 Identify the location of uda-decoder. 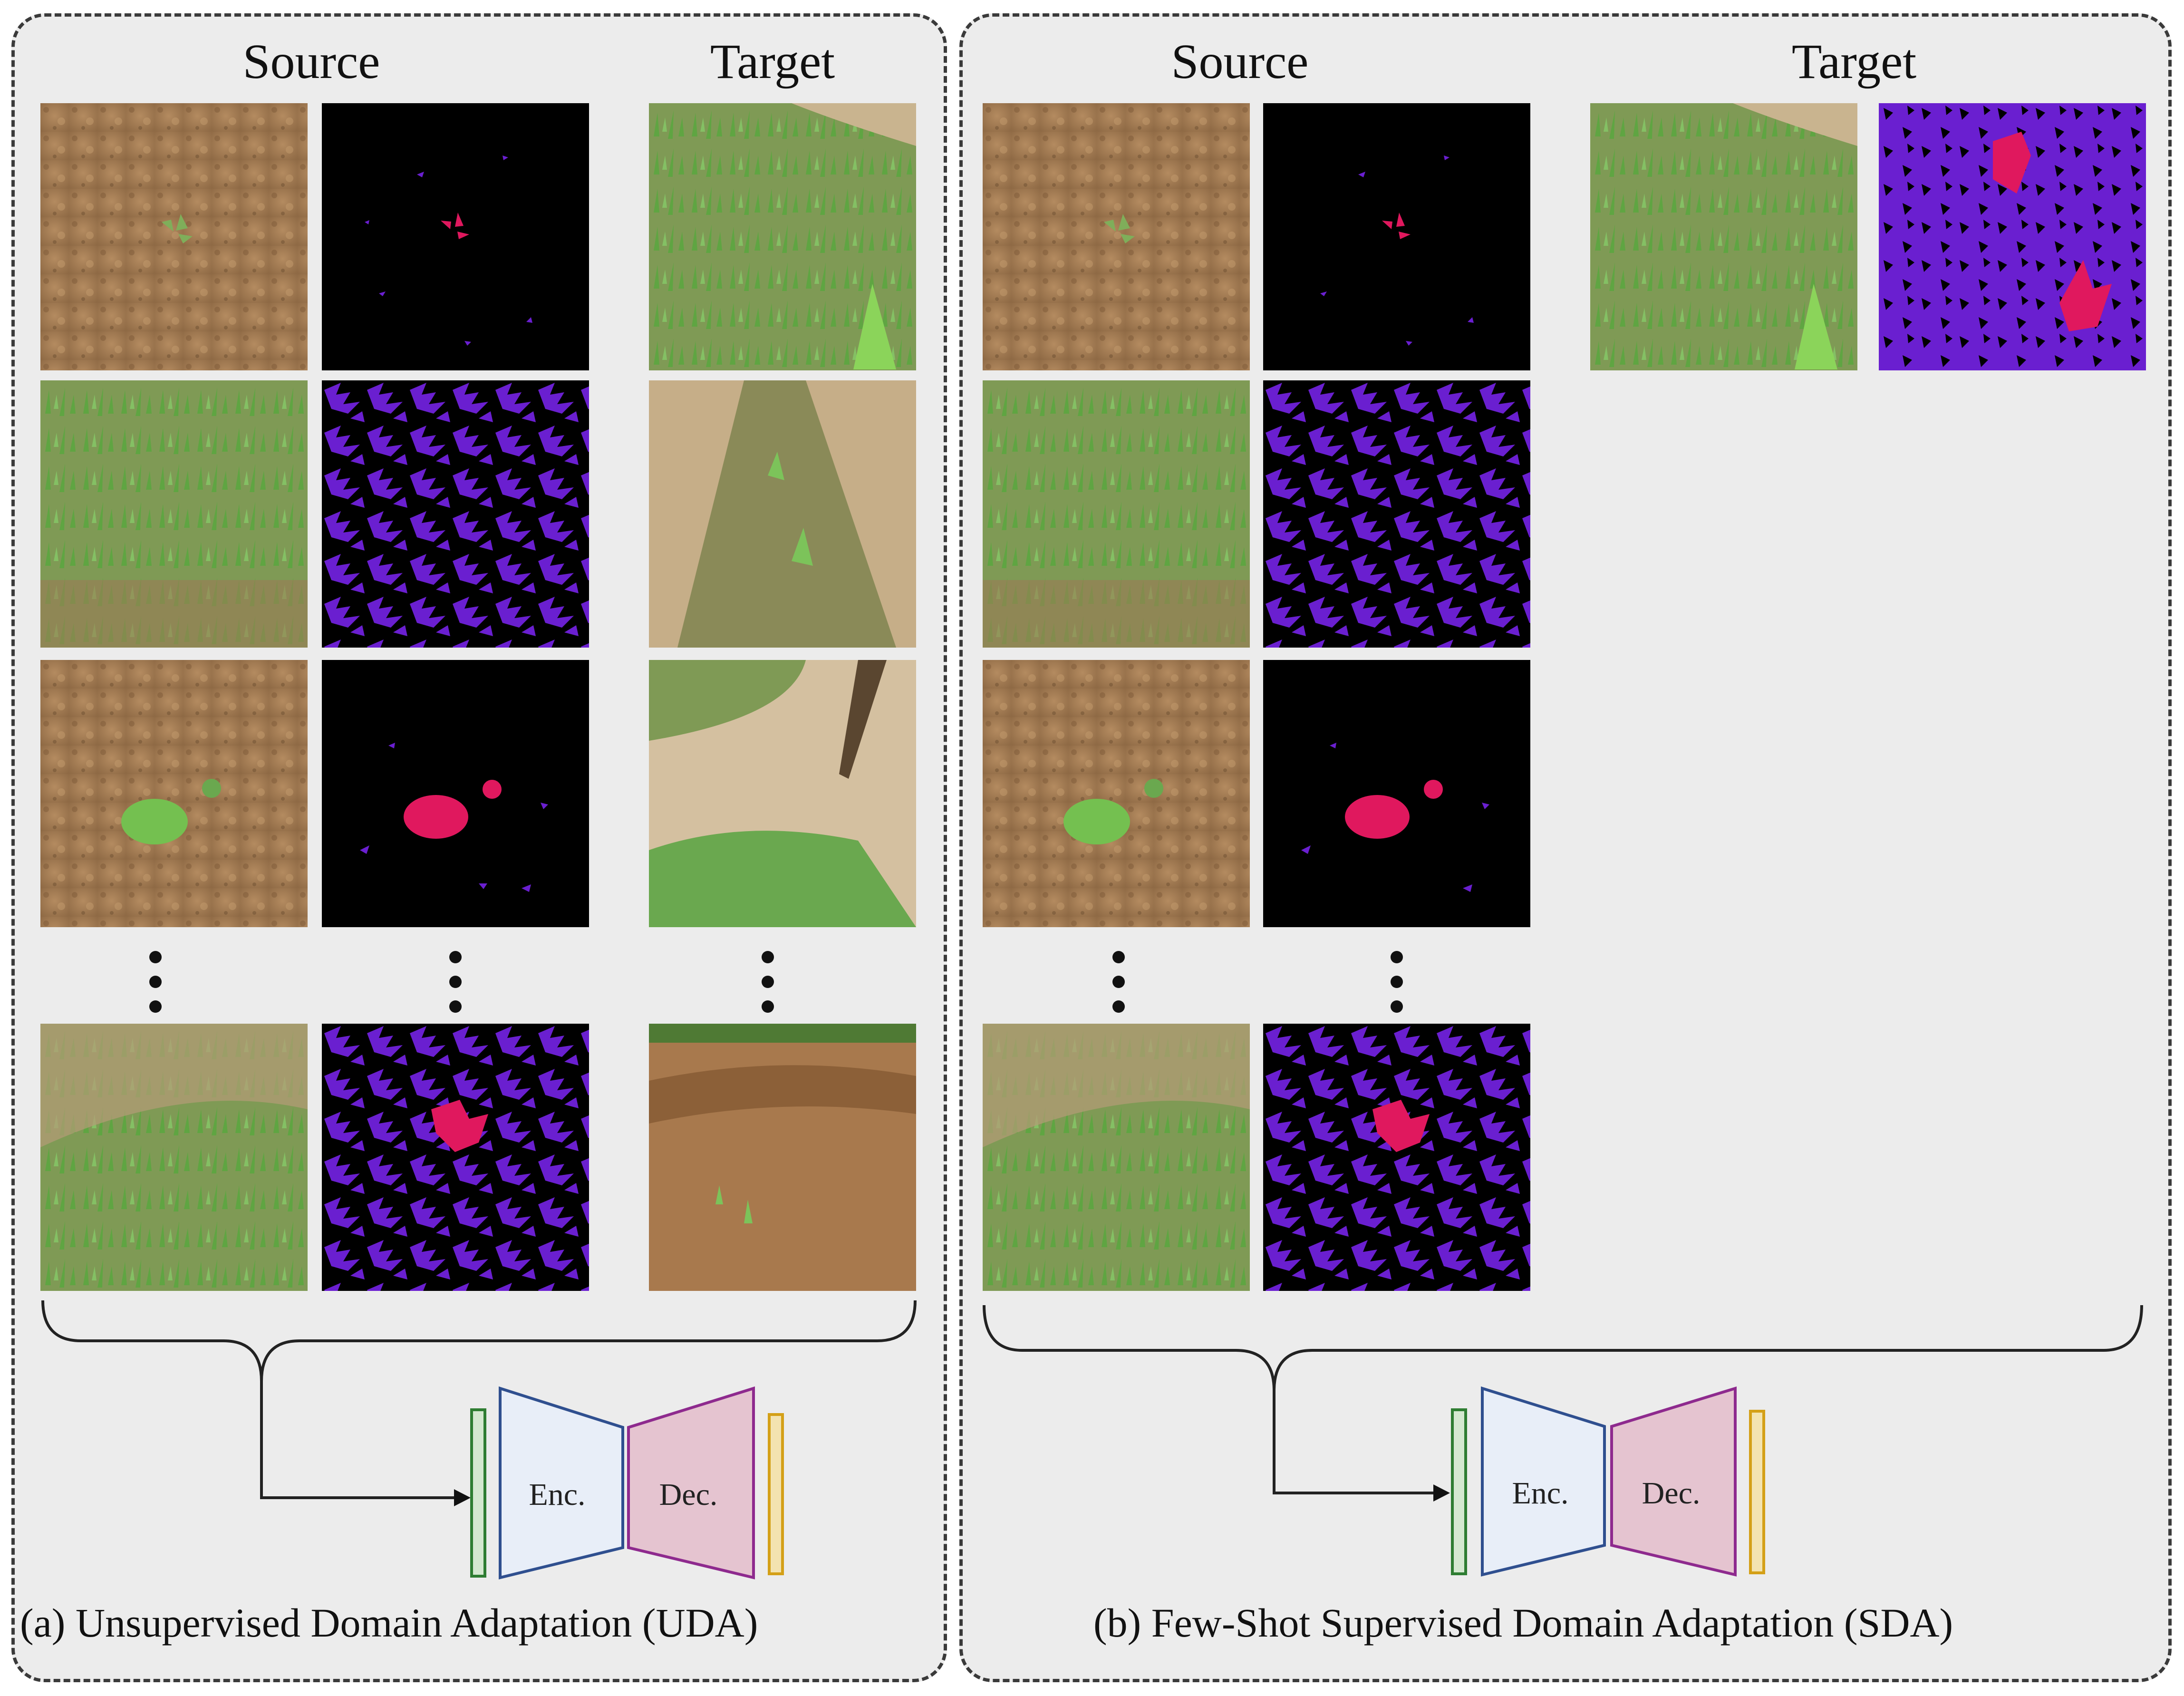
(691, 1483).